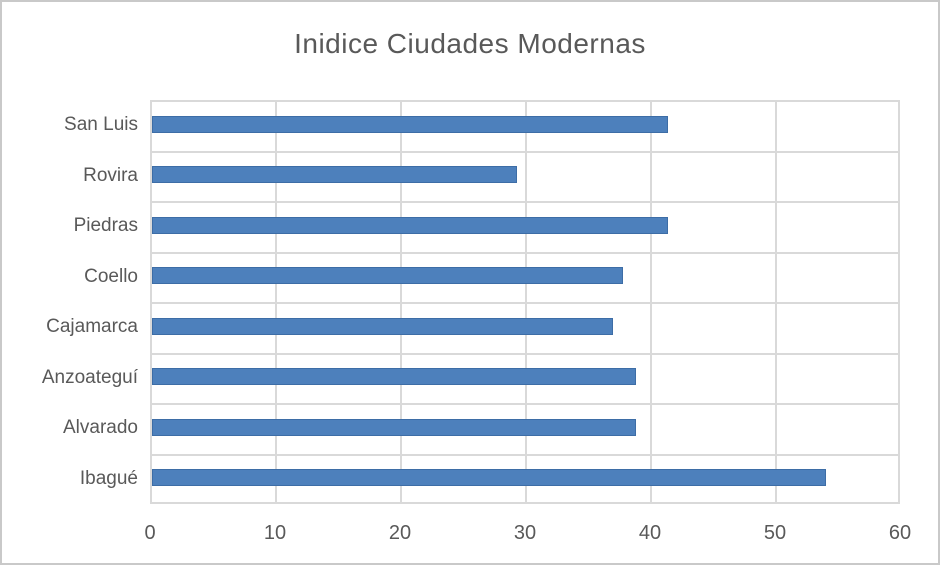 The width and height of the screenshot is (940, 565). Describe the element at coordinates (470, 534) in the screenshot. I see `value-axis: 0 10 20 30 40 50 60` at that location.